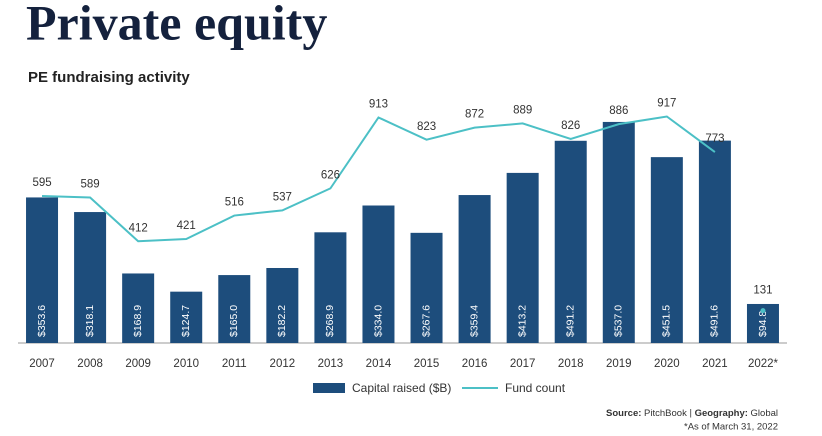 This screenshot has width=822, height=436. Describe the element at coordinates (475, 364) in the screenshot. I see `x-tick-label: 2016` at that location.